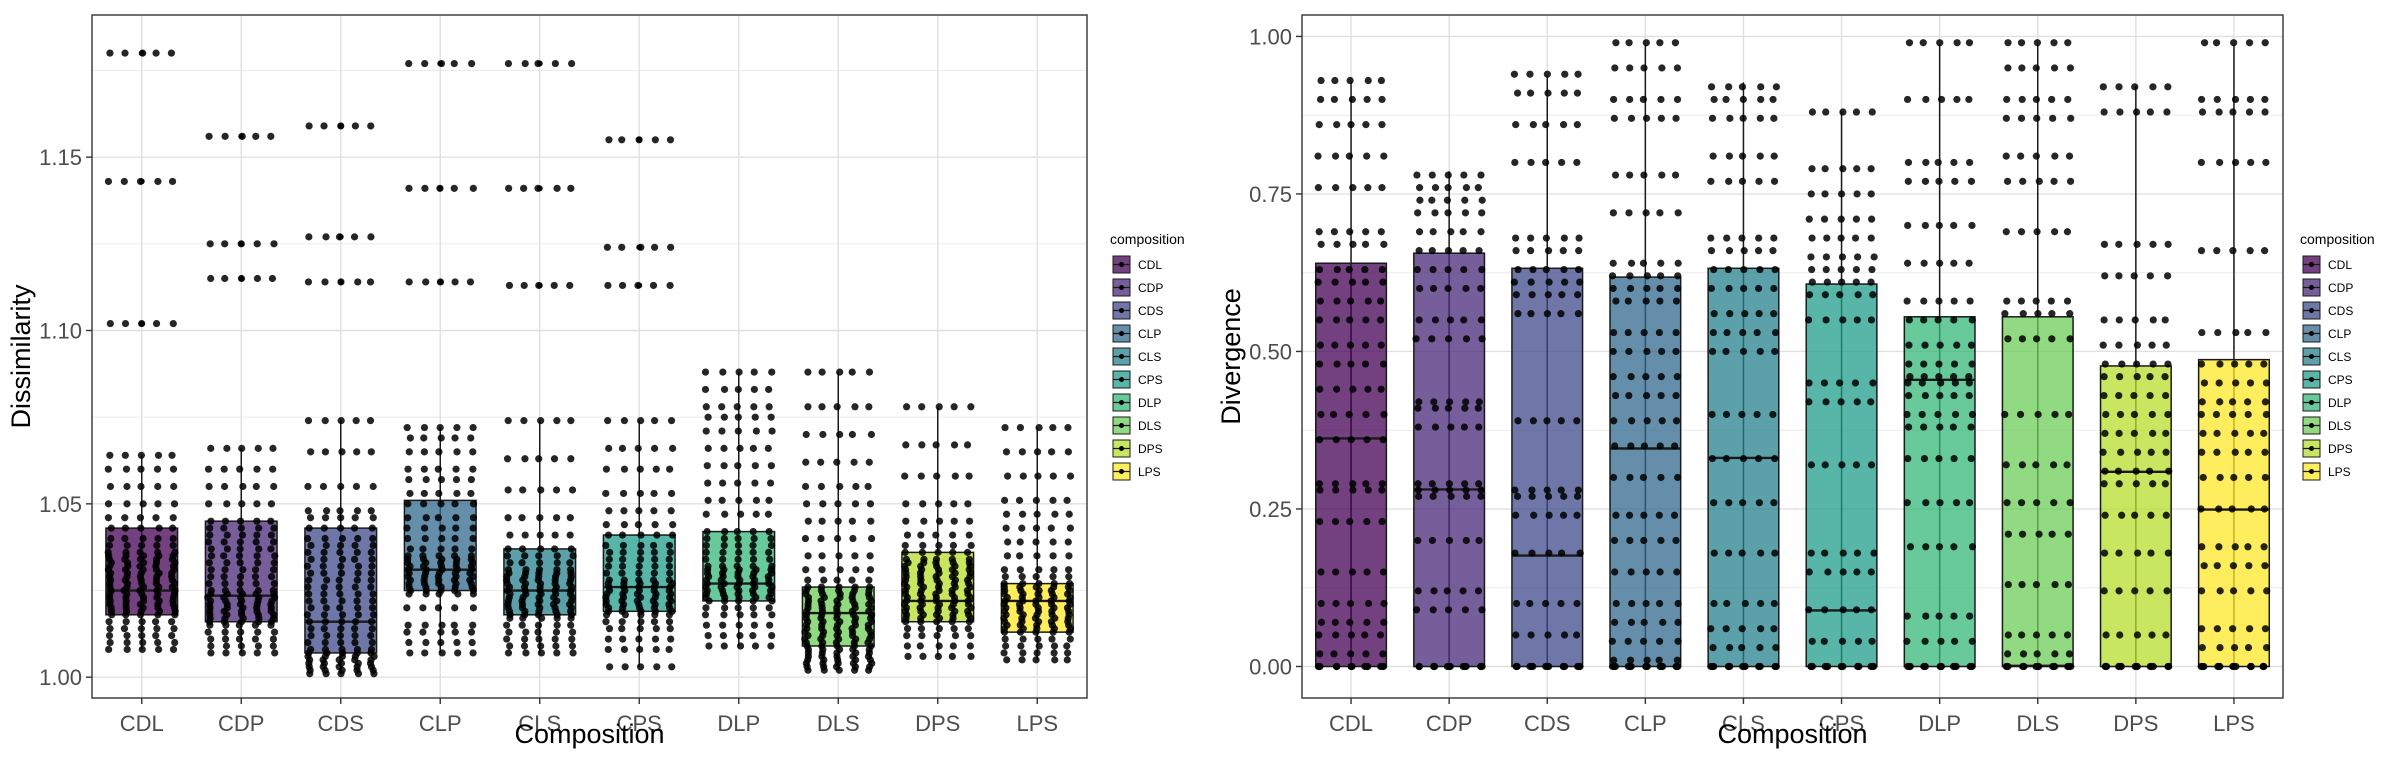 The width and height of the screenshot is (2400, 768). Describe the element at coordinates (1270, 36) in the screenshot. I see `y-tick-label: 1.00` at that location.